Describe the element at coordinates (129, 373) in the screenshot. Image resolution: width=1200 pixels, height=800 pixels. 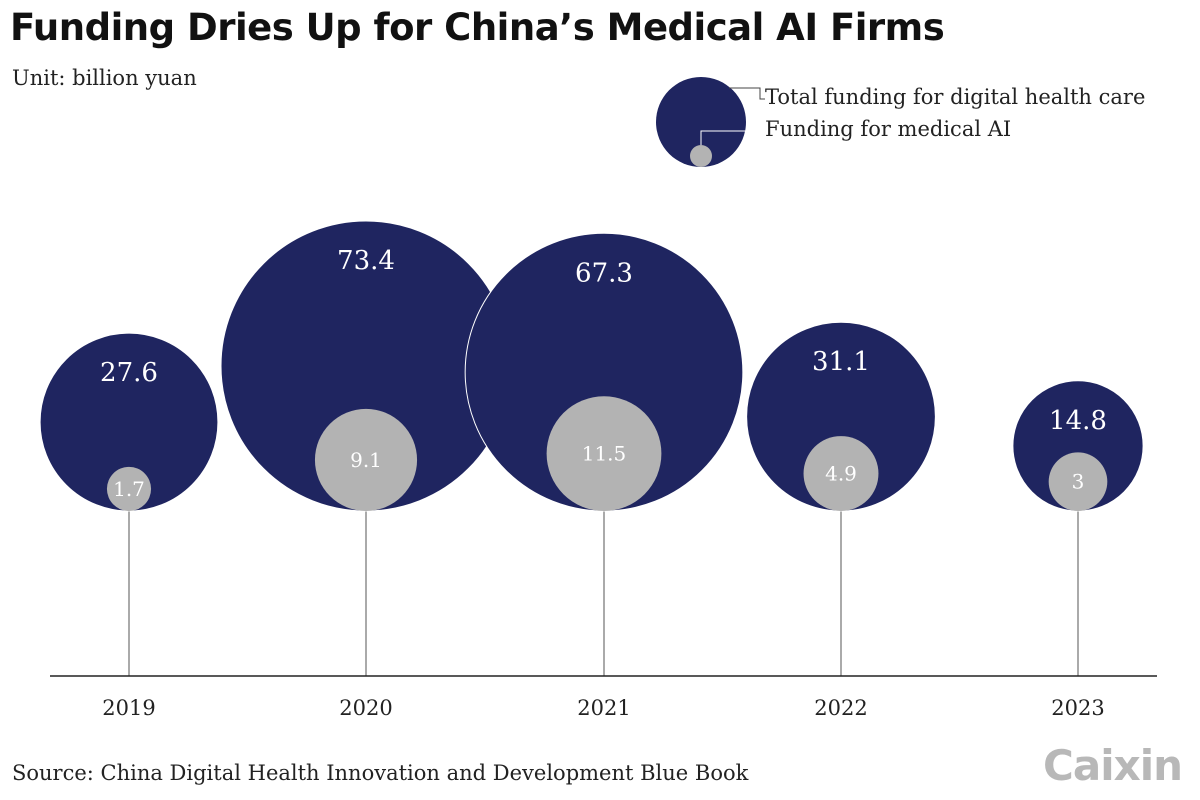
I see `total-value-label-2019: 27.6` at that location.